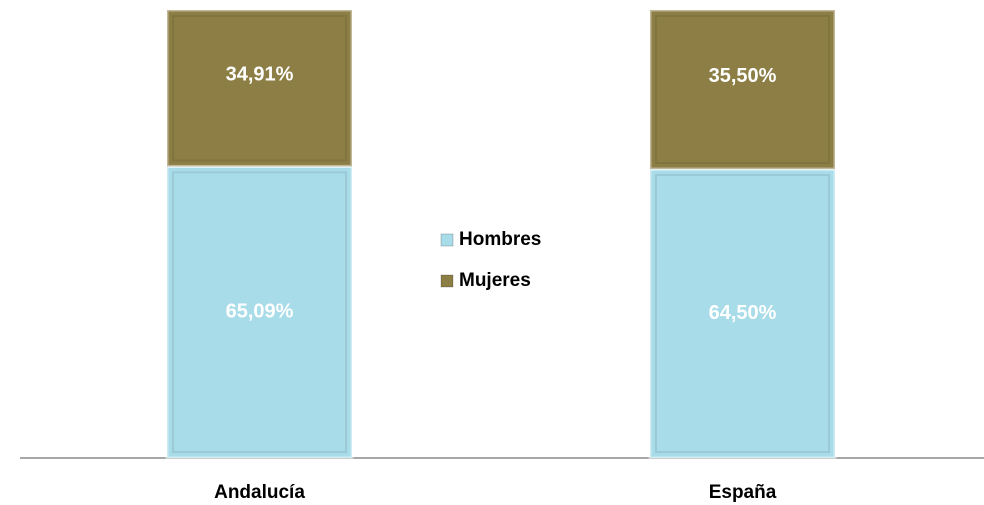 The image size is (984, 505). Describe the element at coordinates (500, 239) in the screenshot. I see `legend-label: Hombres` at that location.